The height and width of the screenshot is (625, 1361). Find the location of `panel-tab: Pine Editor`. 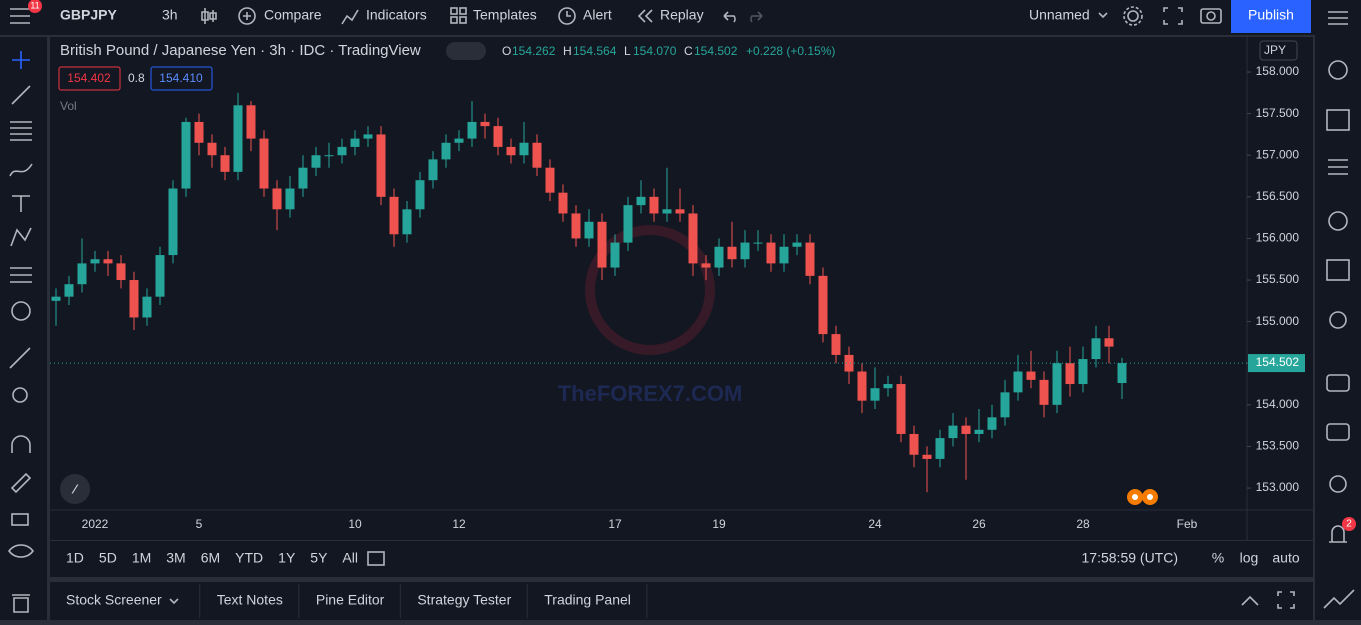

panel-tab: Pine Editor is located at coordinates (350, 600).